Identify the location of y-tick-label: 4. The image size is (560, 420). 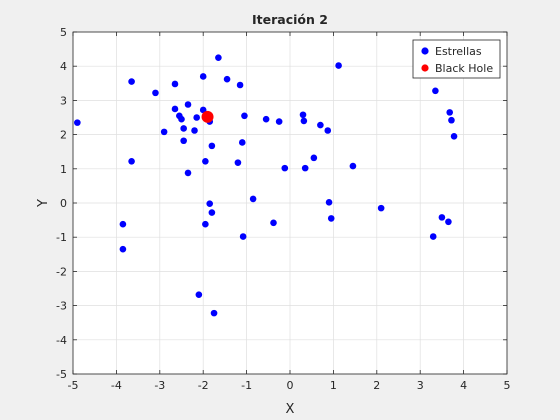
(63, 66).